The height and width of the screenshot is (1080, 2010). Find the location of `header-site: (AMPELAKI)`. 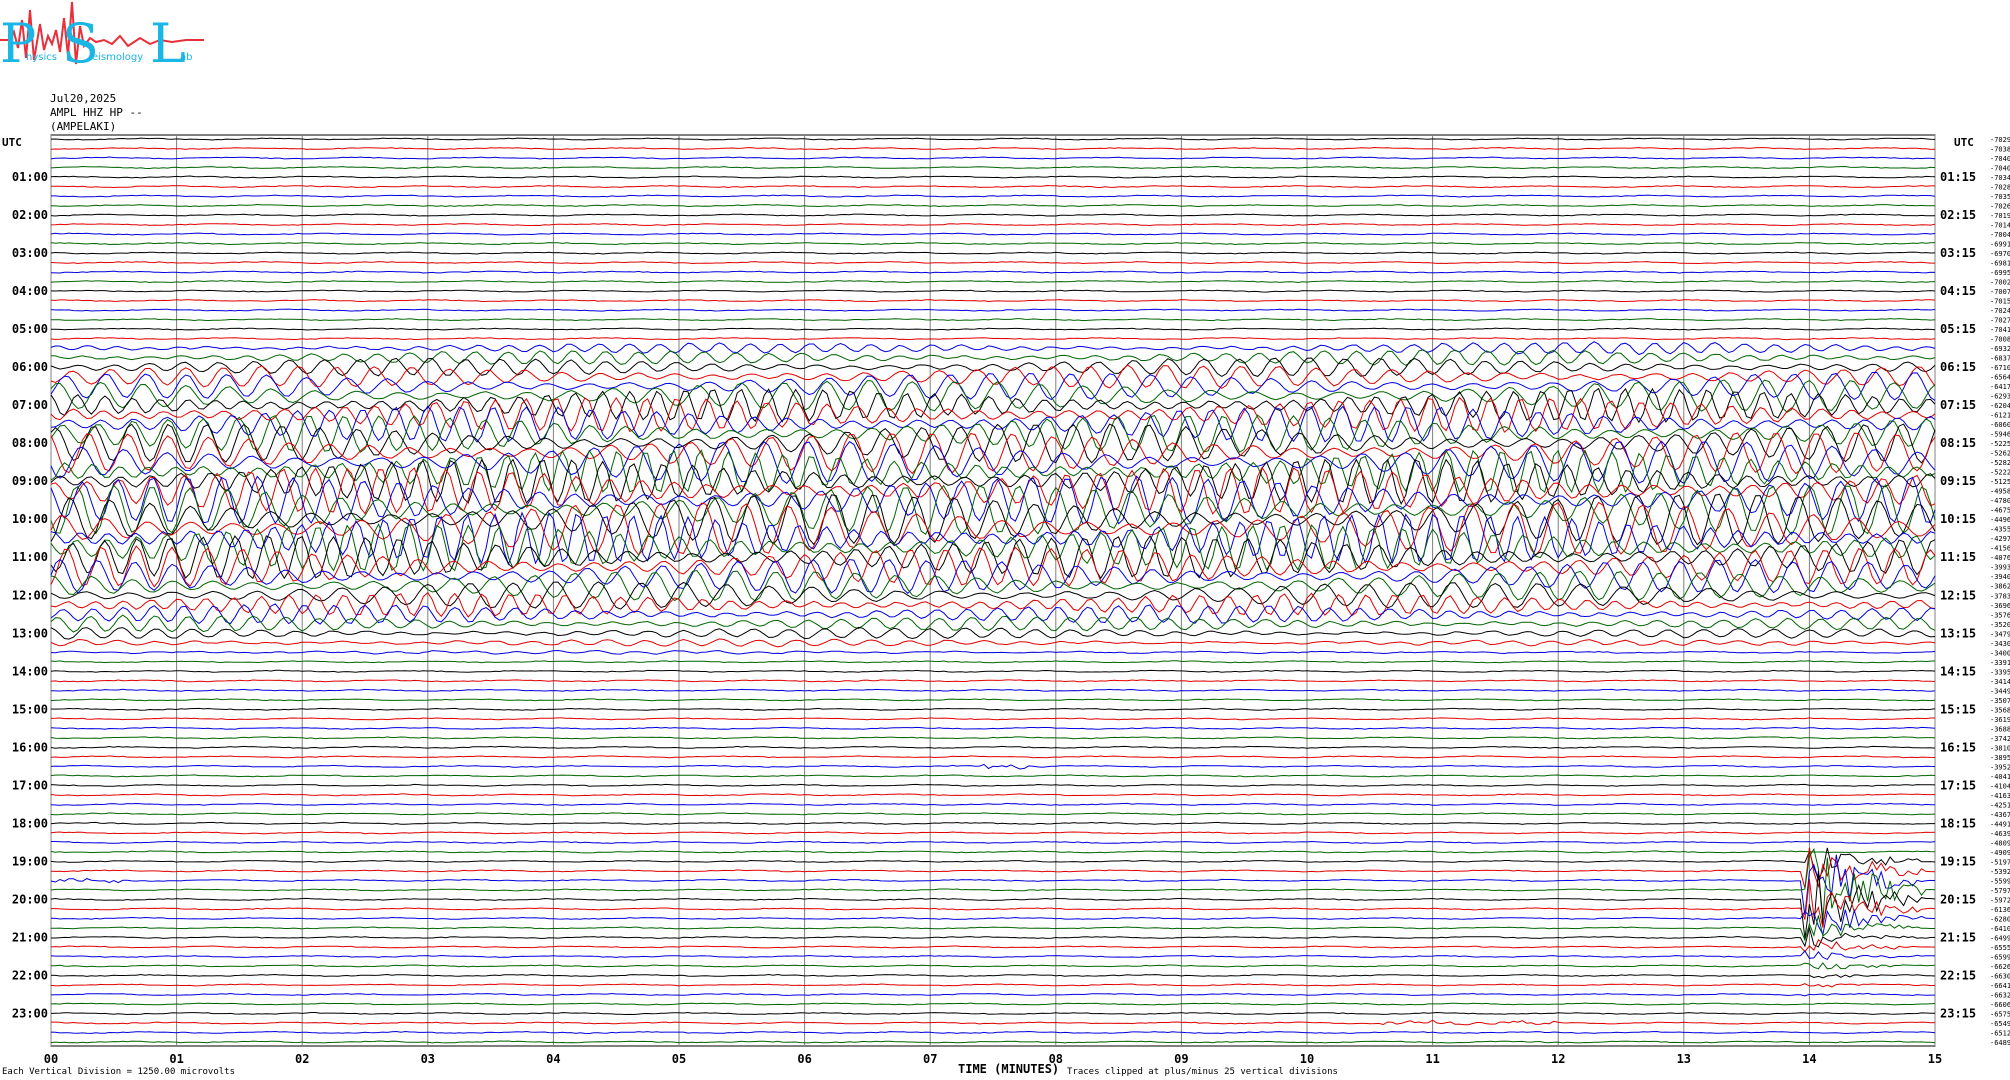

header-site: (AMPELAKI) is located at coordinates (83, 126).